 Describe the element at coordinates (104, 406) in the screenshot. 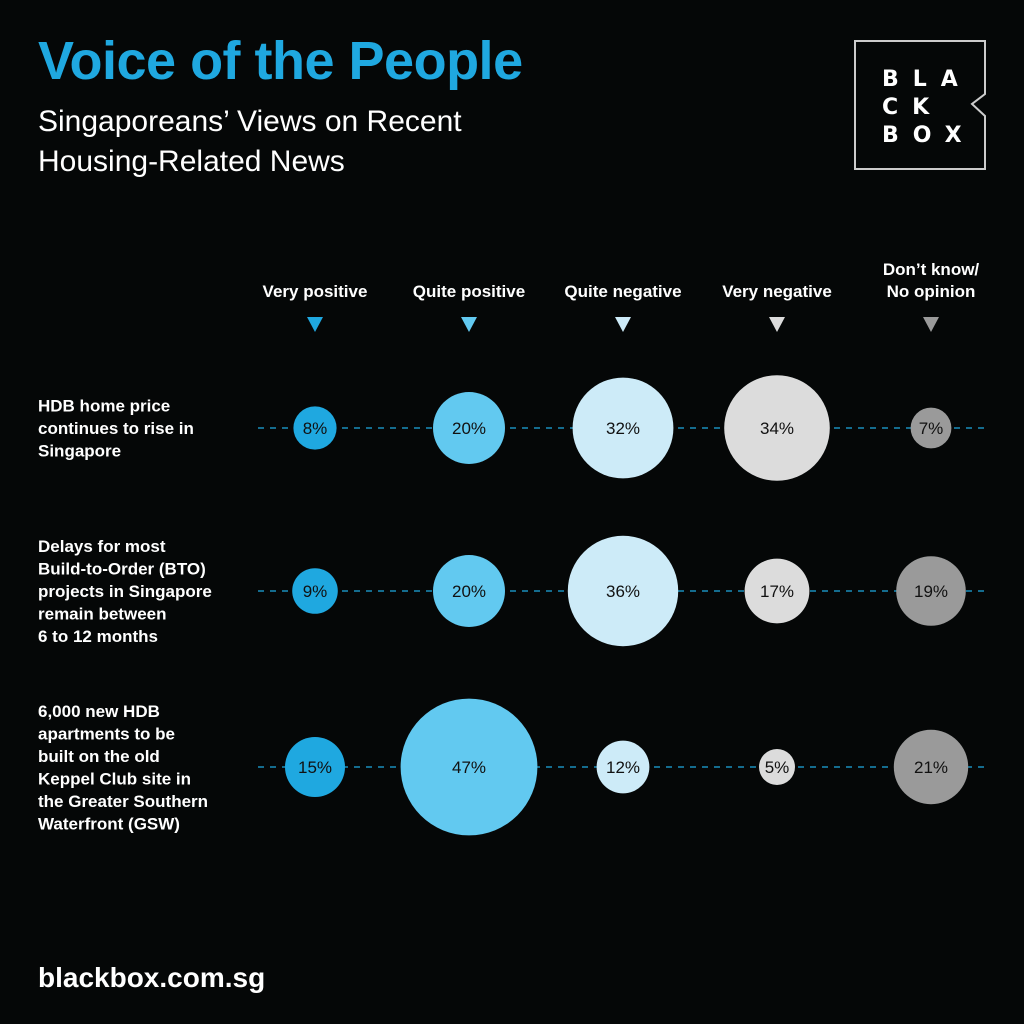

I see `row-label: HDB home price` at that location.